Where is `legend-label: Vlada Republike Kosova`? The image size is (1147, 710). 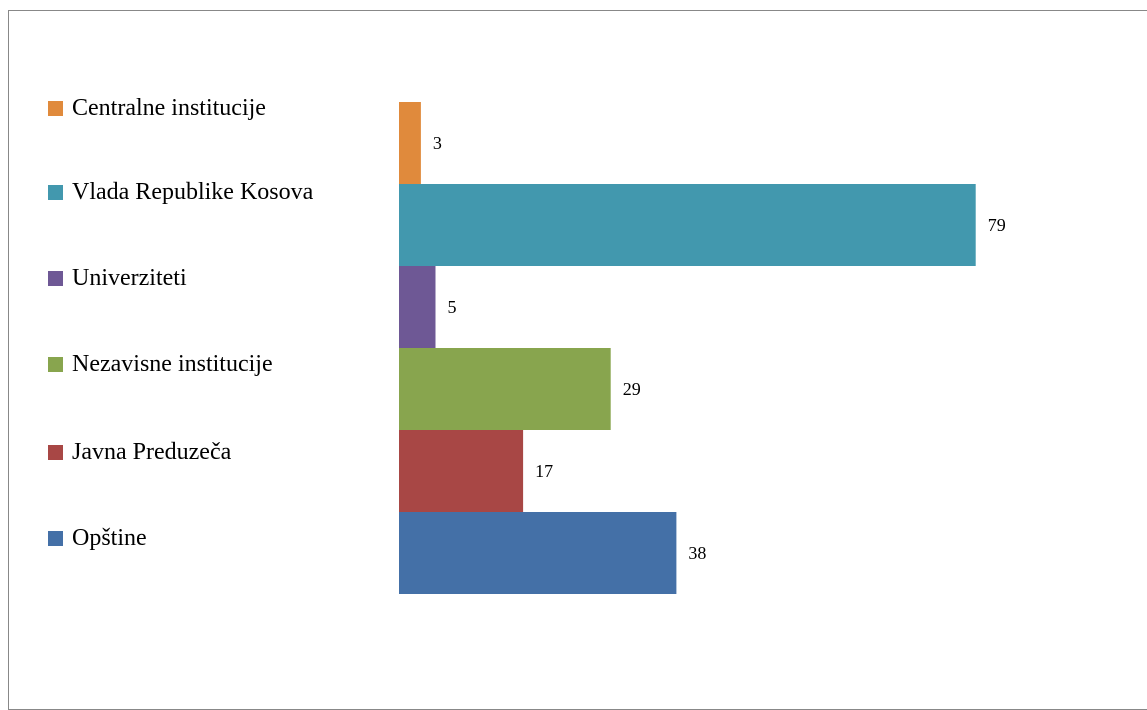
legend-label: Vlada Republike Kosova is located at coordinates (193, 192).